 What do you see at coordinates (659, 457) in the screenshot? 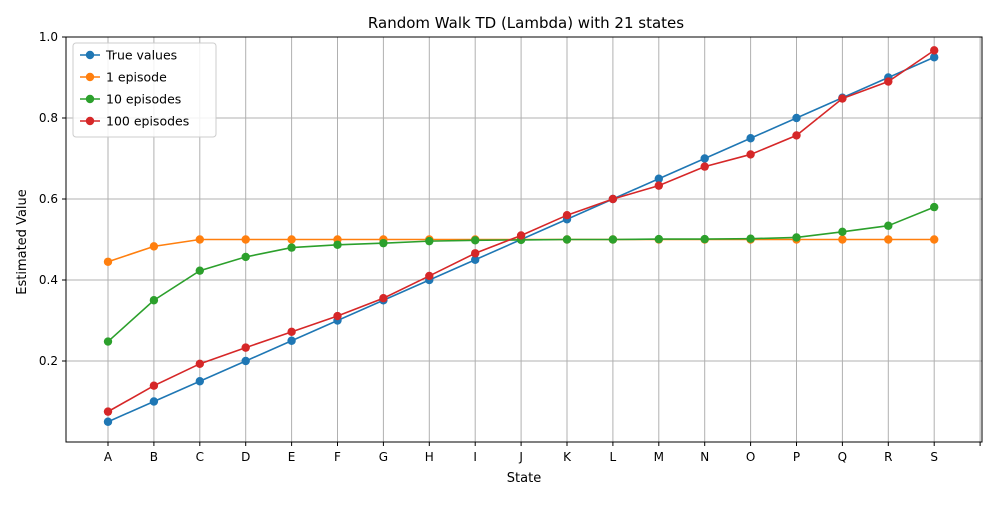
I see `x-tick-label: M` at bounding box center [659, 457].